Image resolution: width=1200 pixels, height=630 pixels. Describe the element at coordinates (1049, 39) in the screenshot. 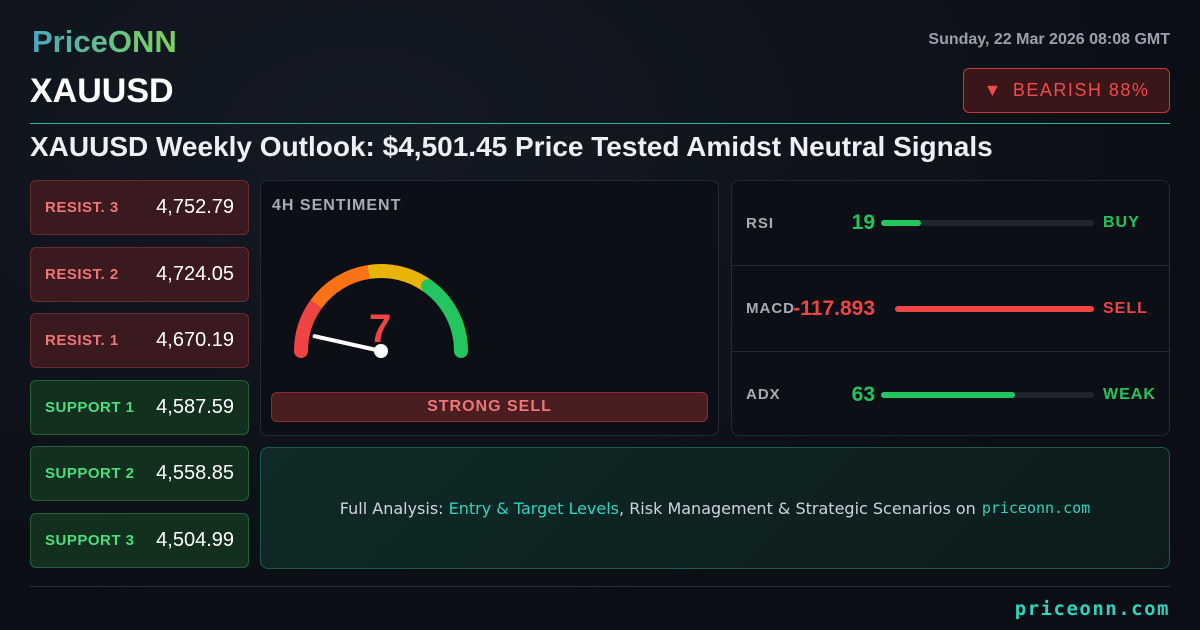

I see `datetime: Sunday, 22 Mar 2026 08:08 GMT` at that location.